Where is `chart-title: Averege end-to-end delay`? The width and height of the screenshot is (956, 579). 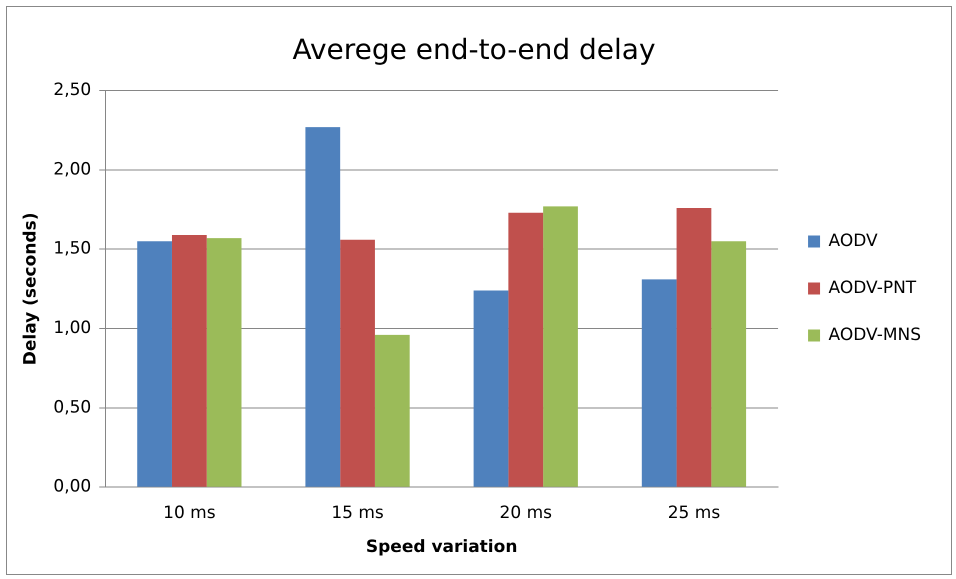 chart-title: Averege end-to-end delay is located at coordinates (474, 49).